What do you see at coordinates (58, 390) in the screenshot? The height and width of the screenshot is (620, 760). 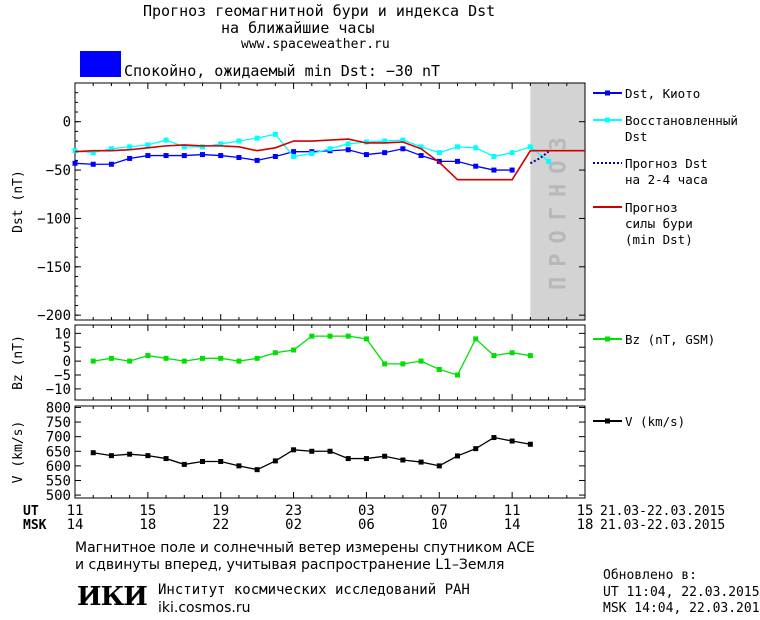 I see `y-tick-label: −10` at bounding box center [58, 390].